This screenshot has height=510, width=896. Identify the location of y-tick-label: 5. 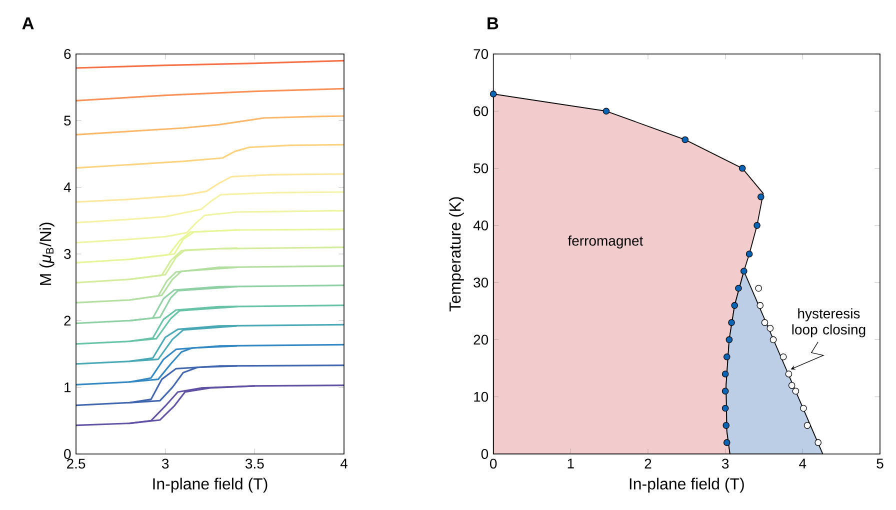
(67, 121).